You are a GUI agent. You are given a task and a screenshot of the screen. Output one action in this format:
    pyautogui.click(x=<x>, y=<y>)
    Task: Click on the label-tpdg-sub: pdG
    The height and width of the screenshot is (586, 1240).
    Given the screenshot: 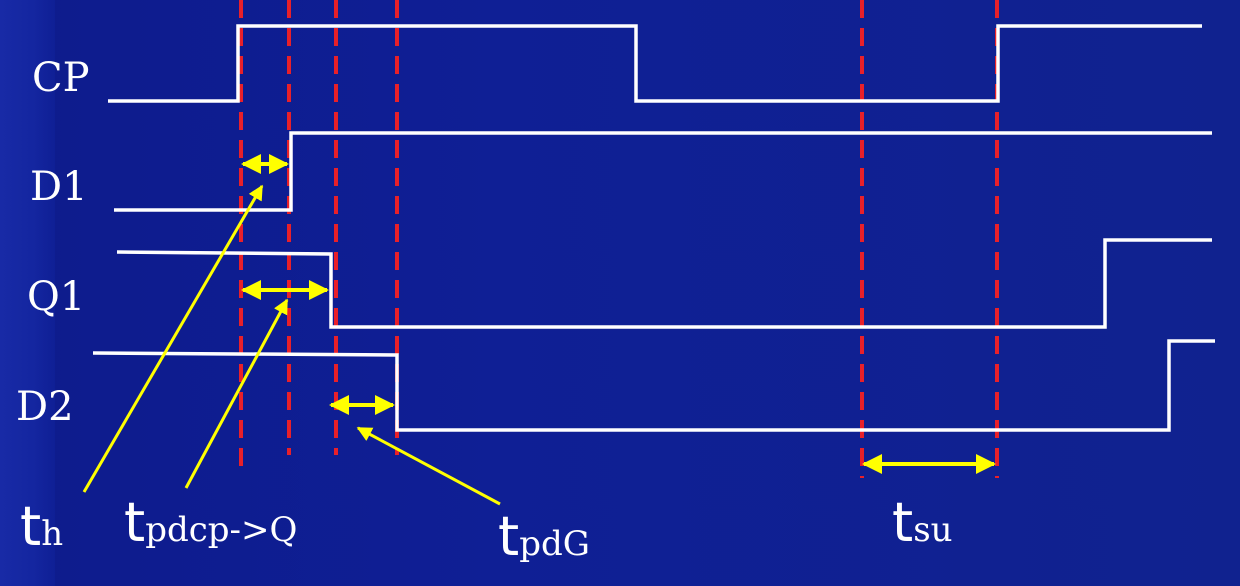 What is the action you would take?
    pyautogui.click(x=554, y=544)
    